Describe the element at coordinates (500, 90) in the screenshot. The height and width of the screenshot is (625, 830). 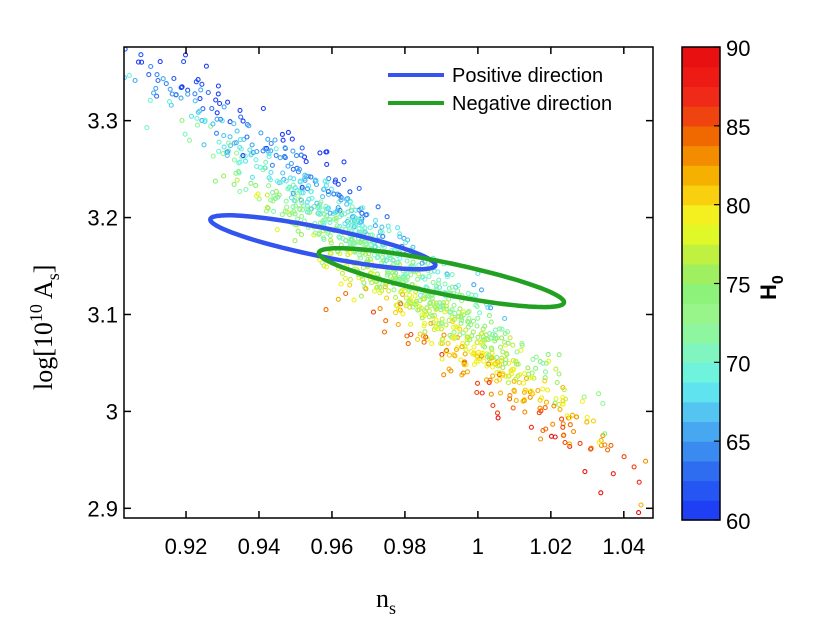
I see `legend: Positive direction Negative direction` at that location.